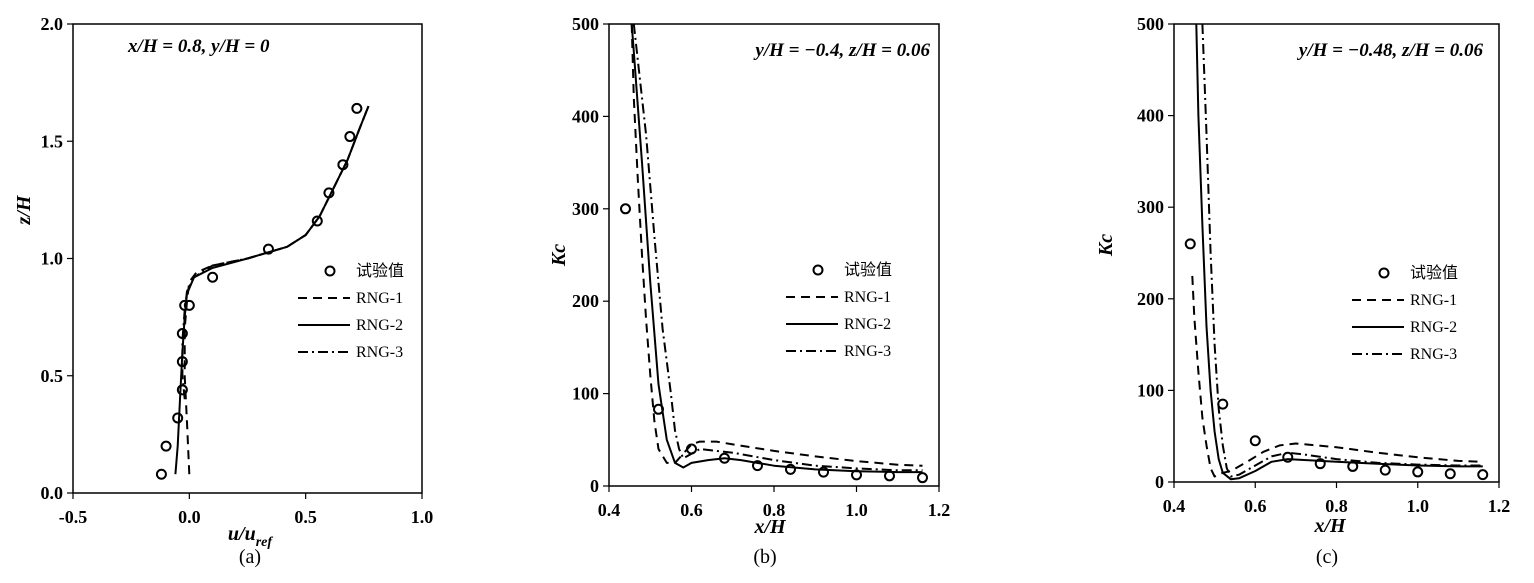  I want to click on y-tick-label: 1.5, so click(52, 141).